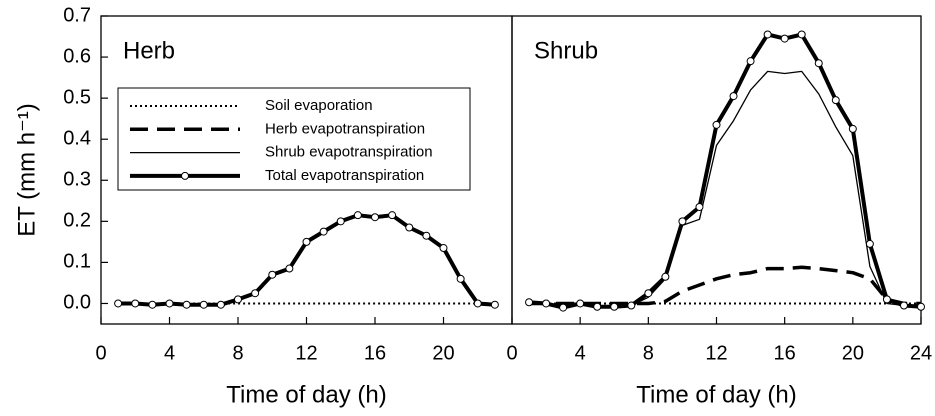  What do you see at coordinates (26, 170) in the screenshot?
I see `y-axis-label: ET (mm h⁻¹)` at bounding box center [26, 170].